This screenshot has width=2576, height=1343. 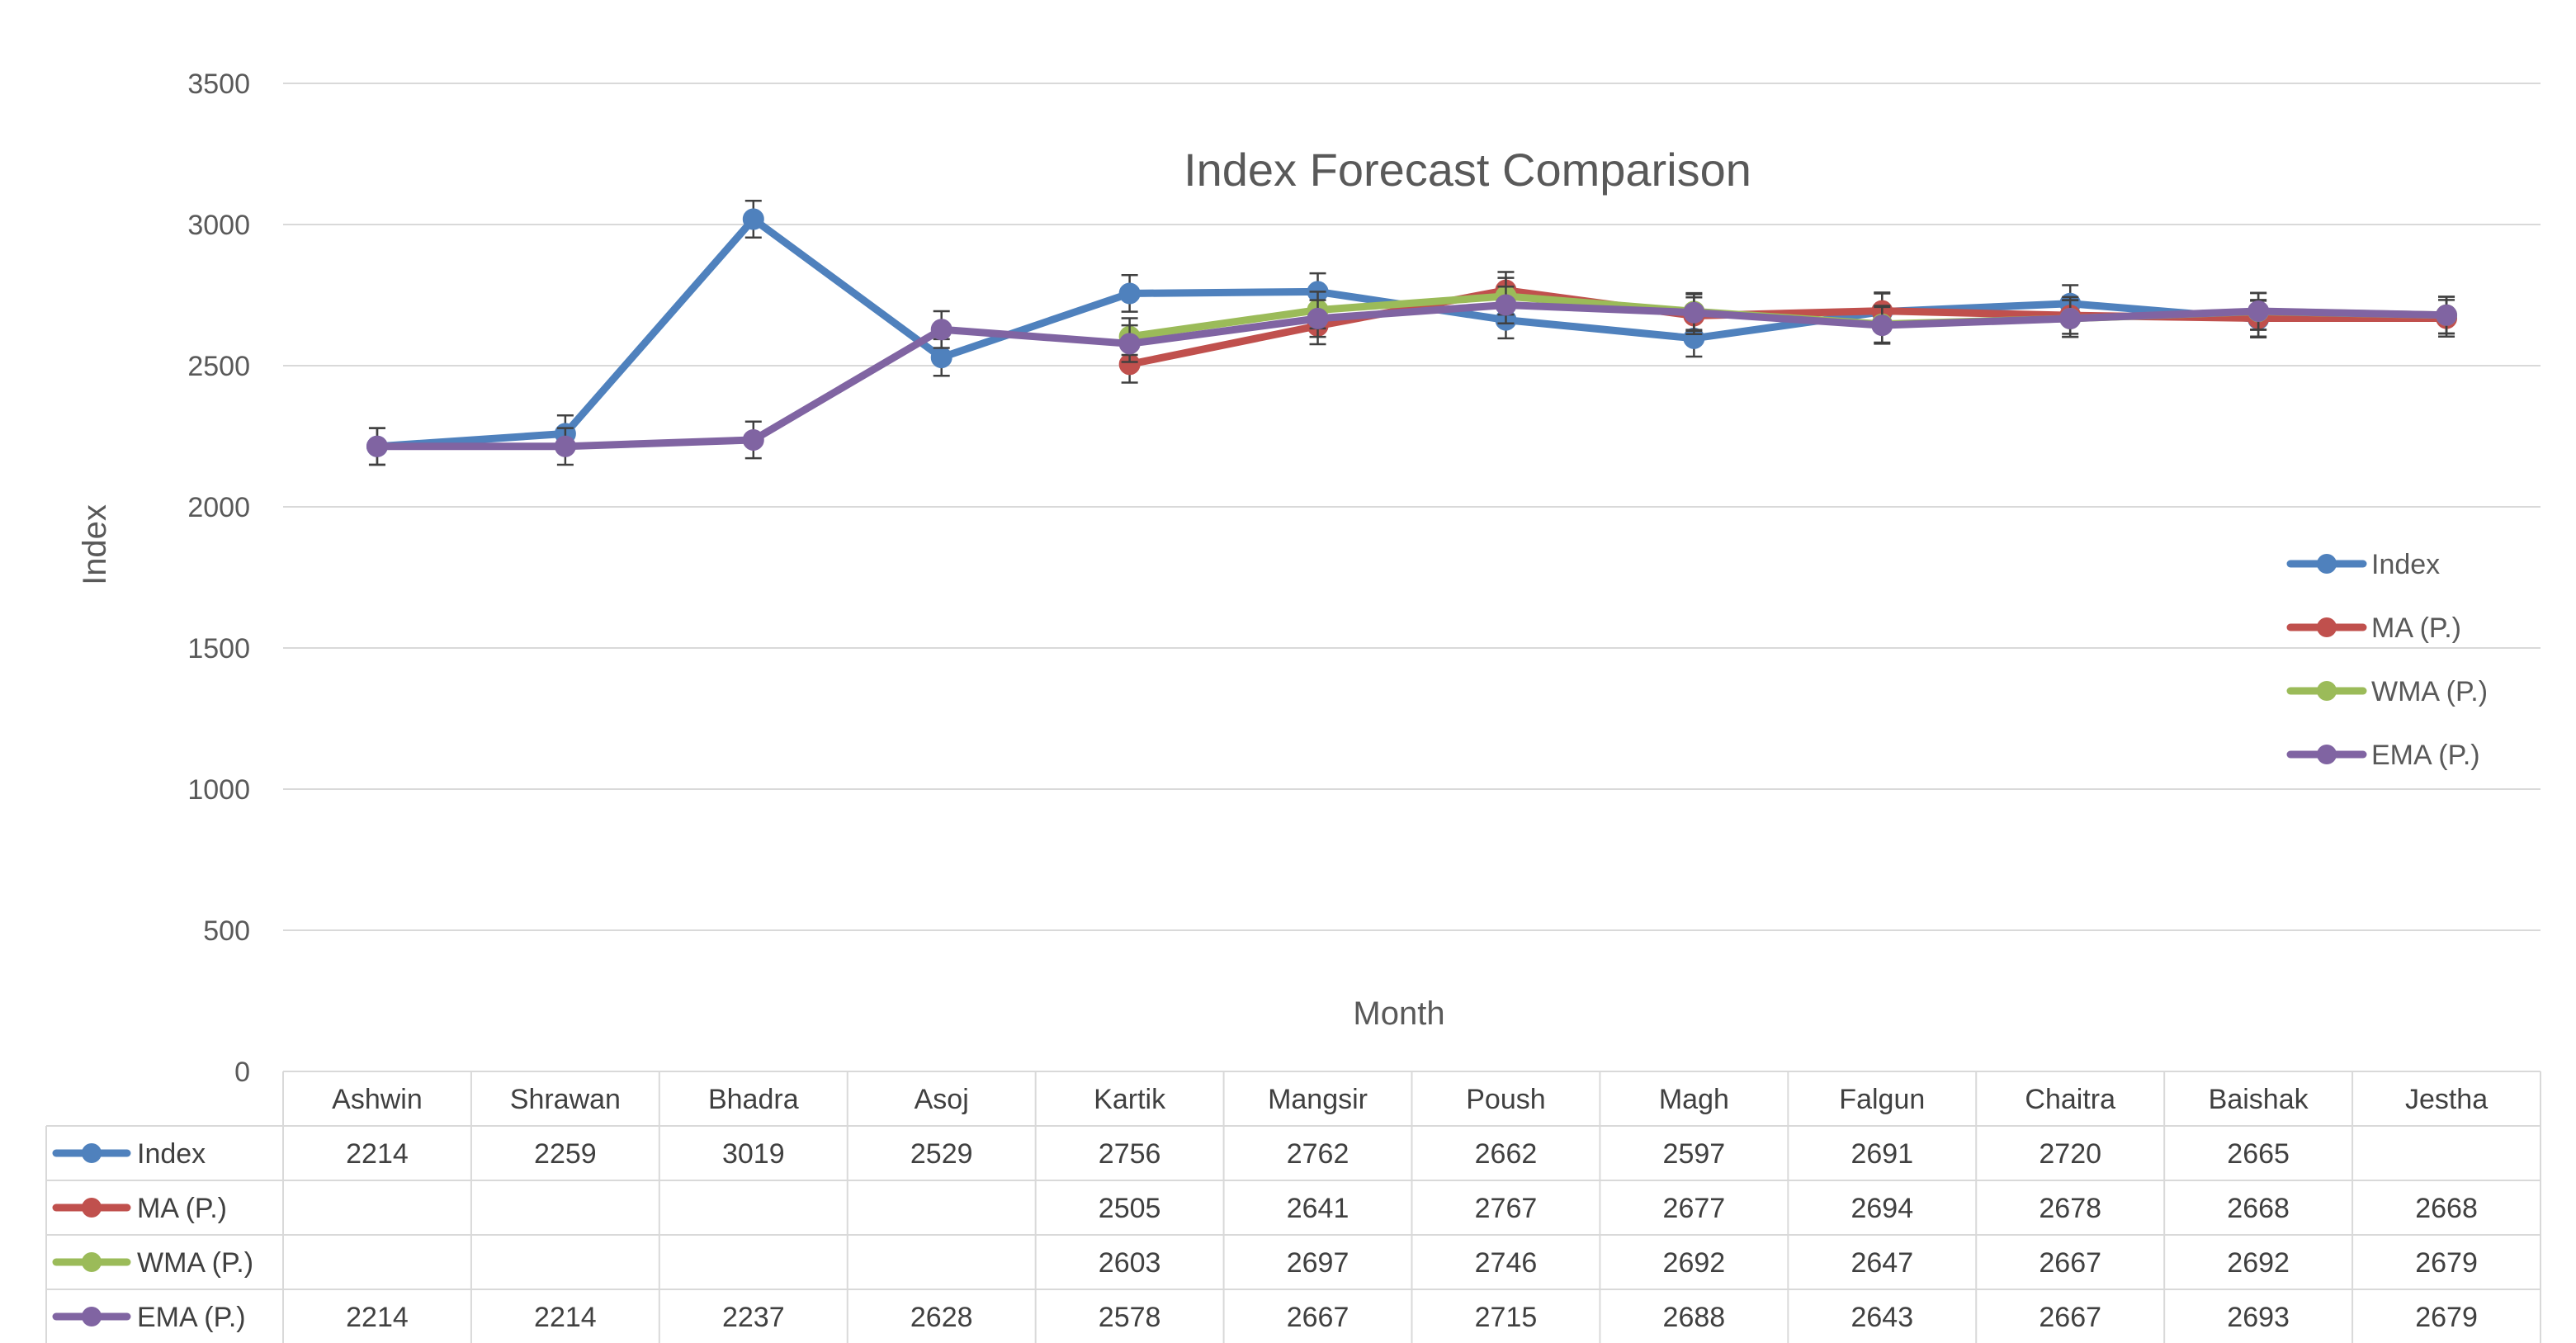 I want to click on x-tick-label: Chaitra, so click(x=2070, y=1099).